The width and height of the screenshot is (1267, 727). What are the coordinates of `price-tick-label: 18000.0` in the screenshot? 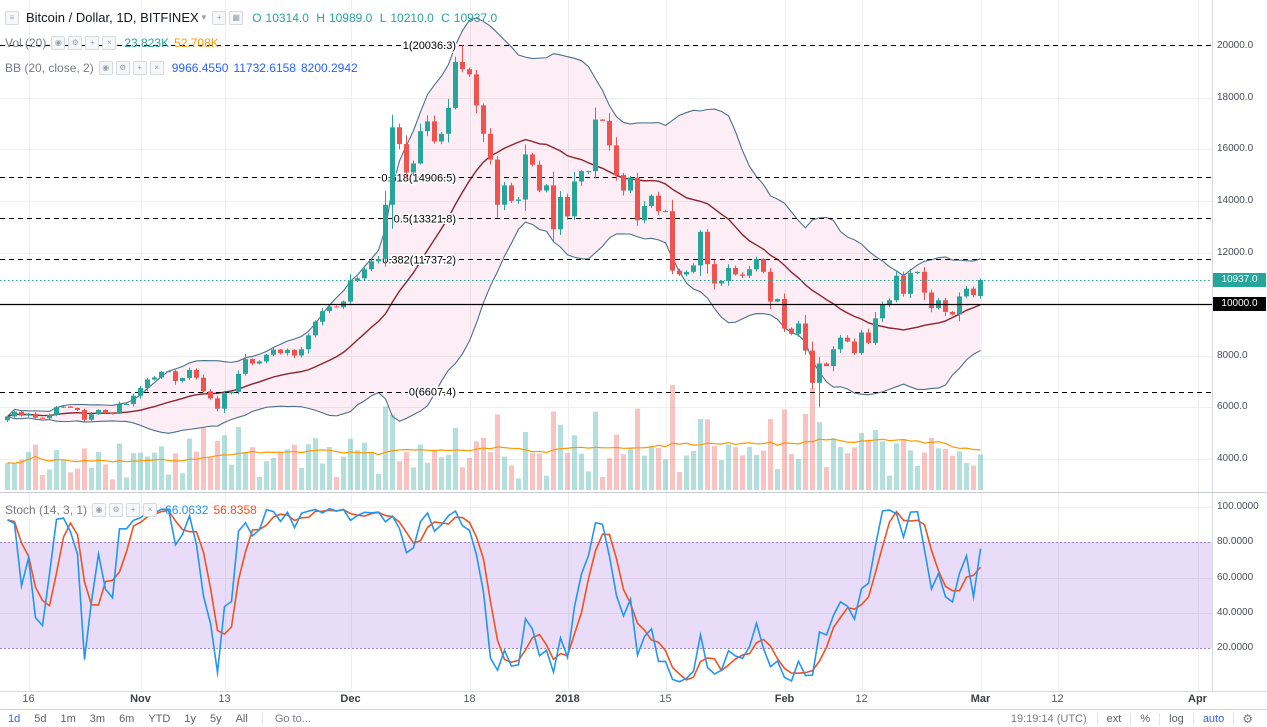 It's located at (1235, 97).